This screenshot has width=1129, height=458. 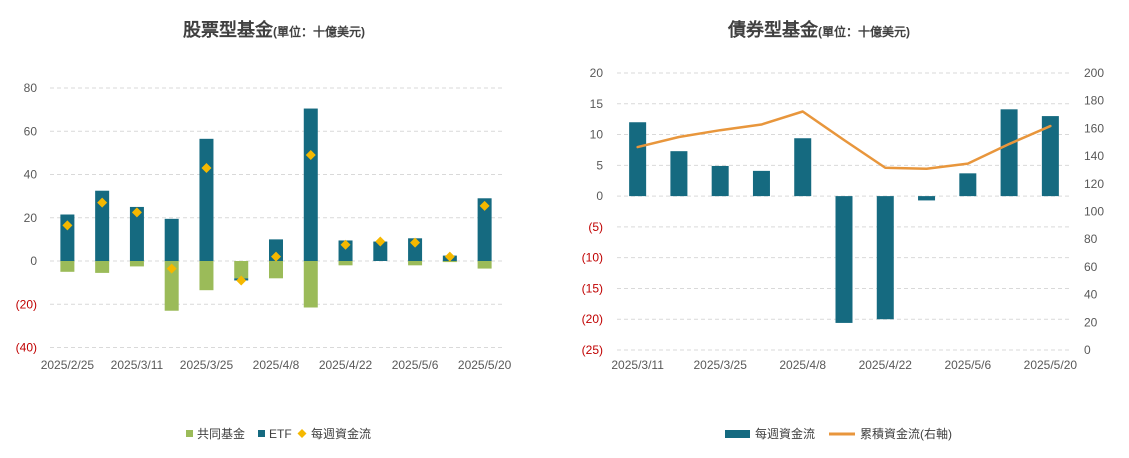 I want to click on legend-label-etf: ETF, so click(x=280, y=434).